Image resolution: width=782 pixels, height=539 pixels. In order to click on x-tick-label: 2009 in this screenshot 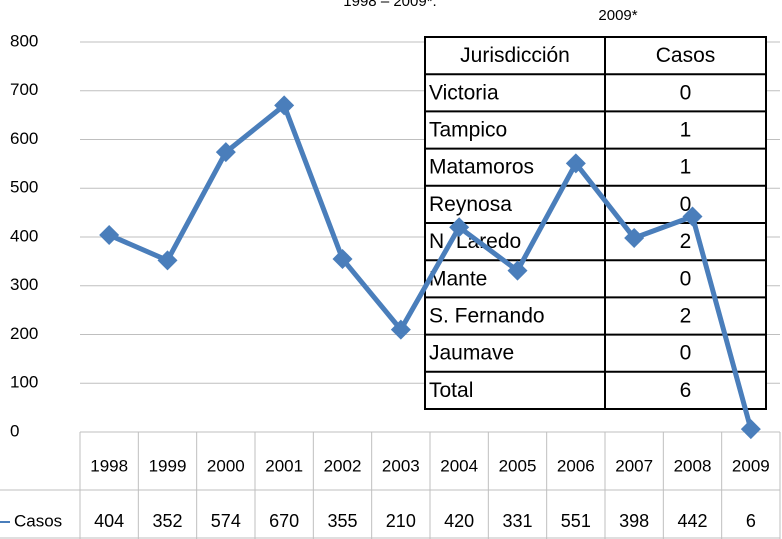, I will do `click(751, 465)`.